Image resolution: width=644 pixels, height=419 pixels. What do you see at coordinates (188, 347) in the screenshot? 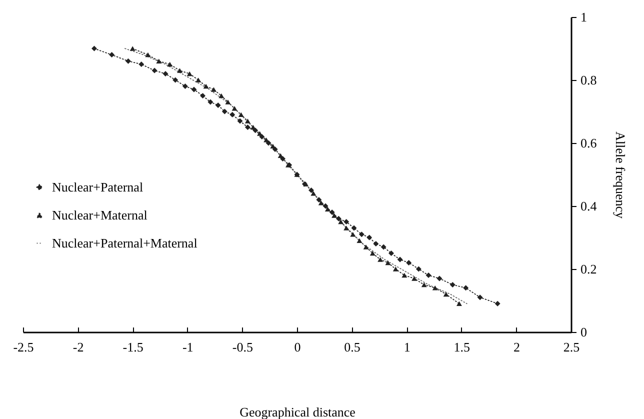
I see `x-tick-label: -1` at bounding box center [188, 347].